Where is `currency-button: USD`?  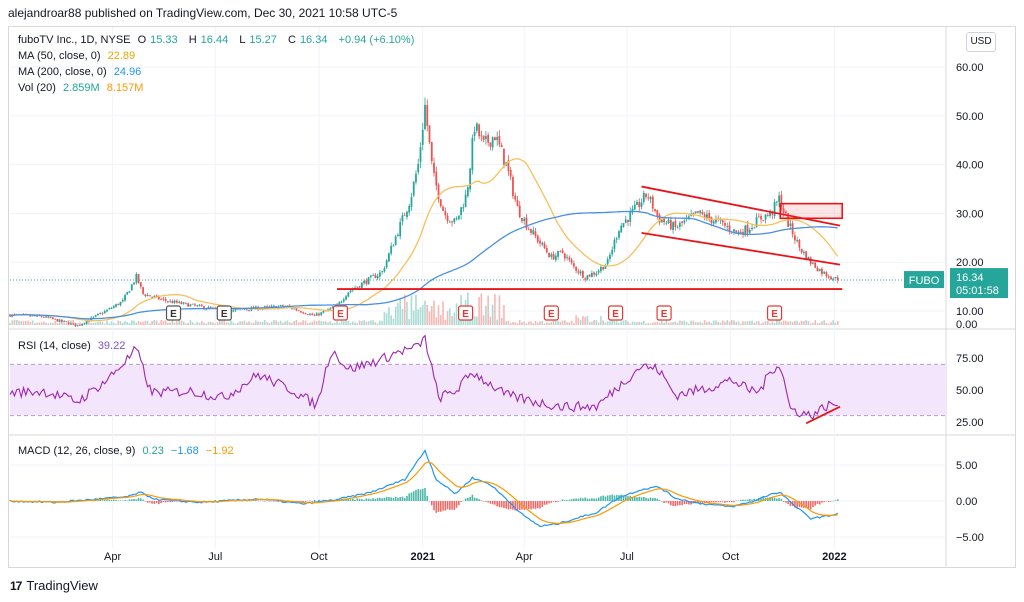
currency-button: USD is located at coordinates (981, 42).